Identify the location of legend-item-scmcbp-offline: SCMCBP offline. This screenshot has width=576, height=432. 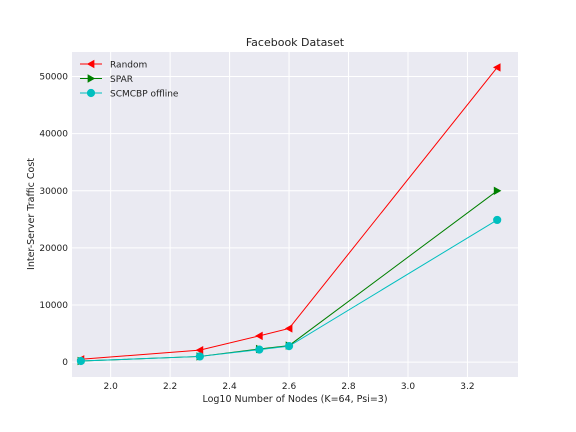
(129, 93).